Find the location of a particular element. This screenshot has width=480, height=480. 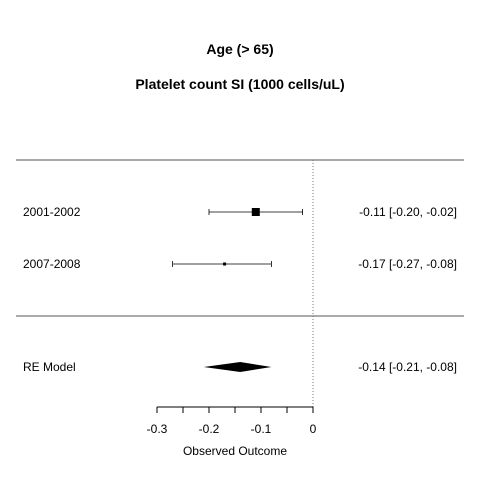

chart-subtitle: Platelet count SI (1000 cells/uL) is located at coordinates (240, 84).